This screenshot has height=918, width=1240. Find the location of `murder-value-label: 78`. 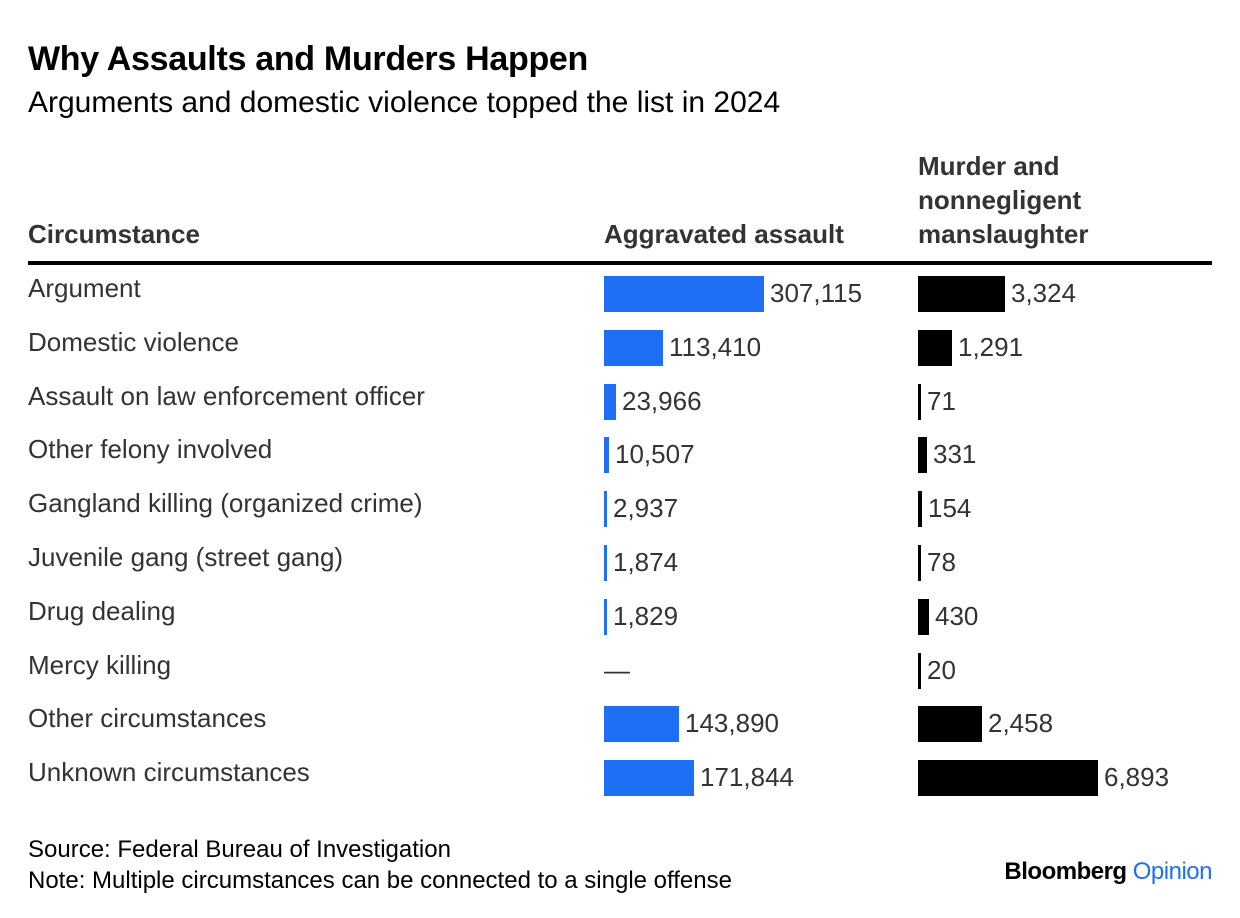

murder-value-label: 78 is located at coordinates (941, 562).